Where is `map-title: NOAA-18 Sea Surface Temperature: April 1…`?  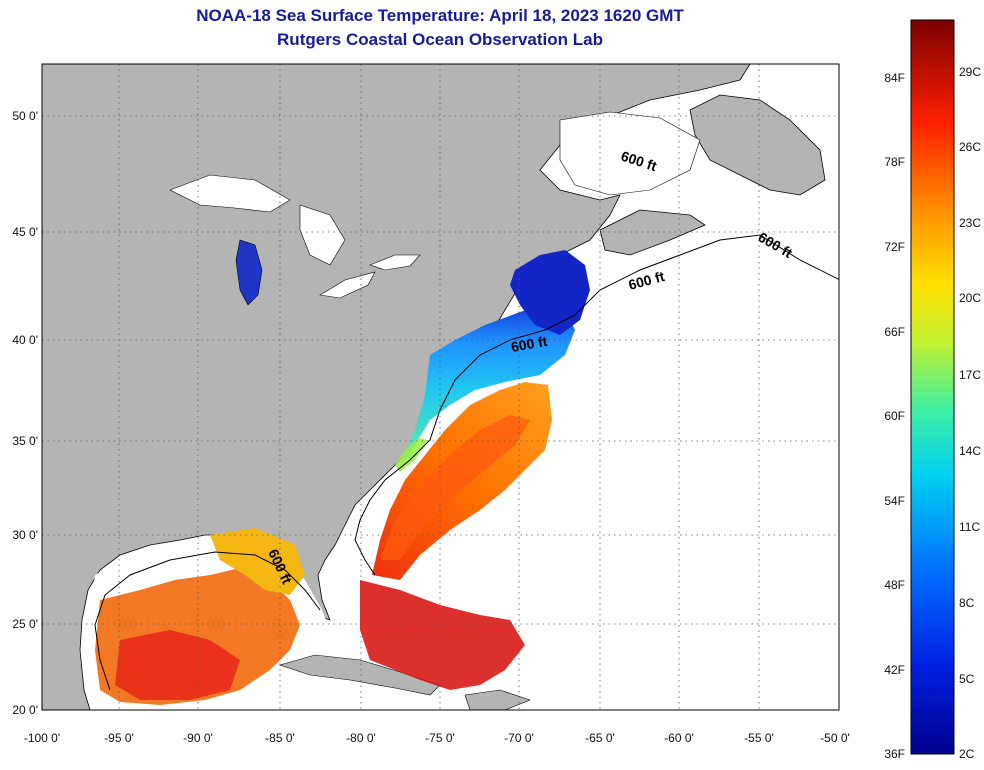
map-title: NOAA-18 Sea Surface Temperature: April 1… is located at coordinates (440, 15).